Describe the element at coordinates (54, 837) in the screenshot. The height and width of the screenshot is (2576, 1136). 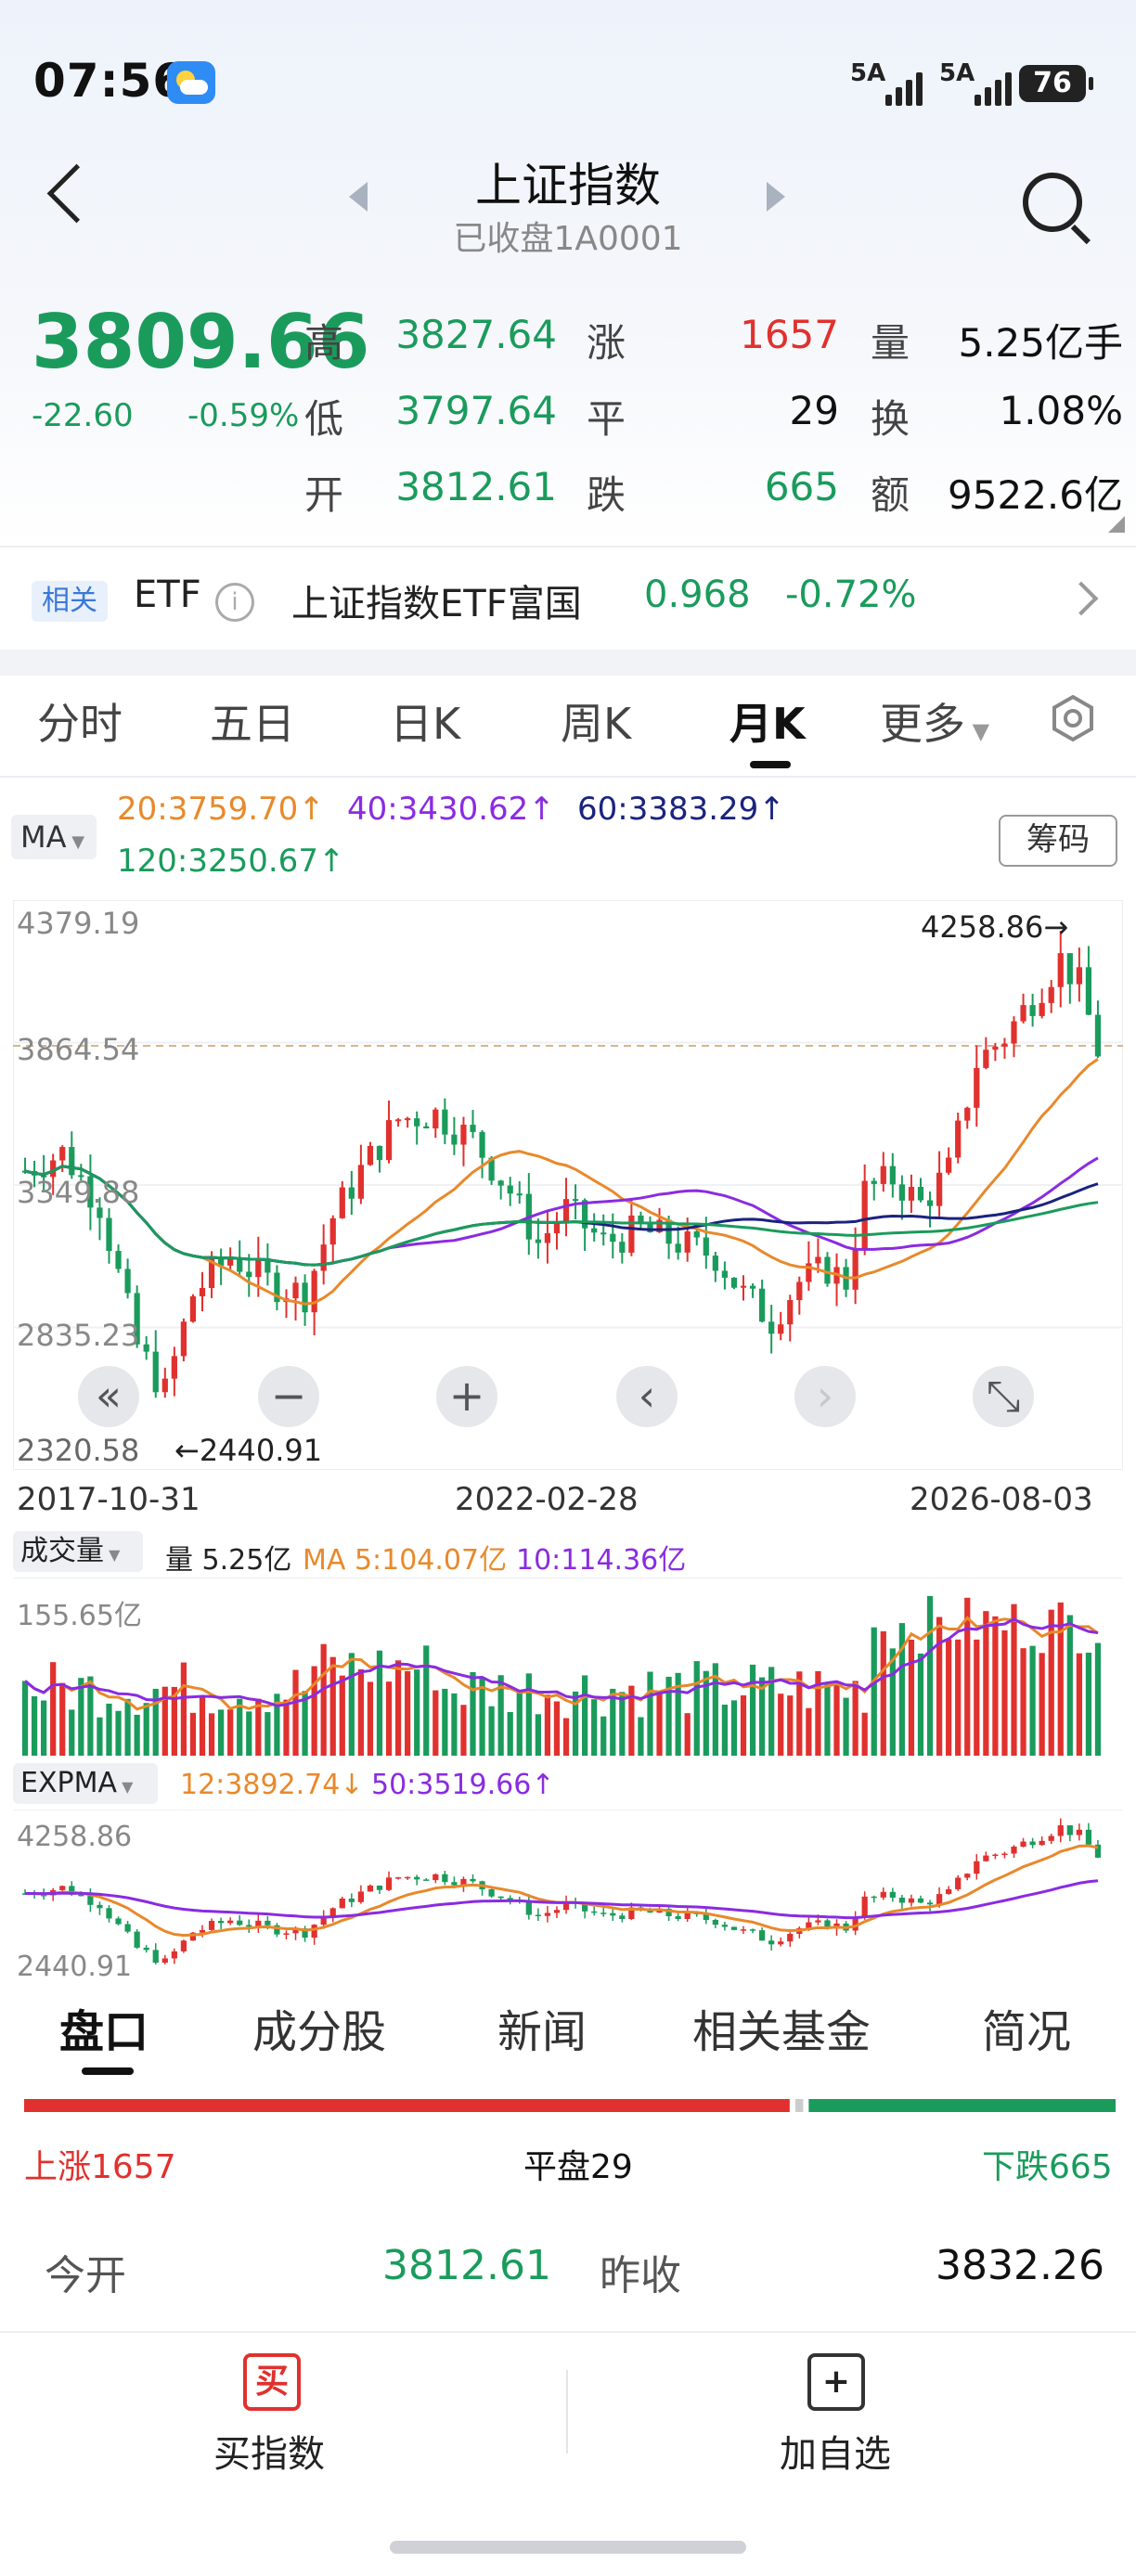
I see `ma-selector: MA ▼` at that location.